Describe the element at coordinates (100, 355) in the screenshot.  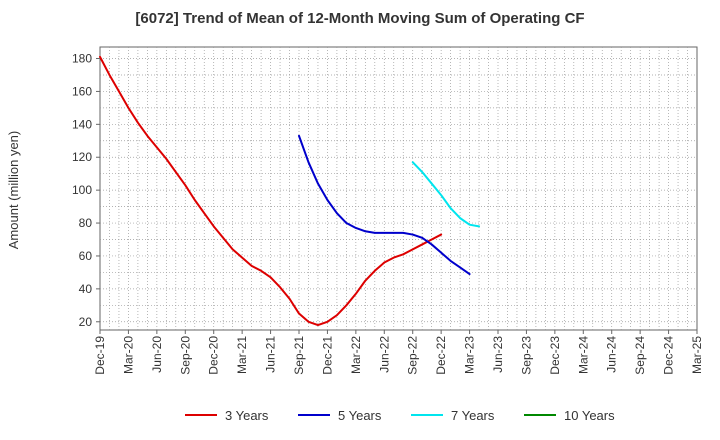
I see `x-tick-label: Dec-19` at that location.